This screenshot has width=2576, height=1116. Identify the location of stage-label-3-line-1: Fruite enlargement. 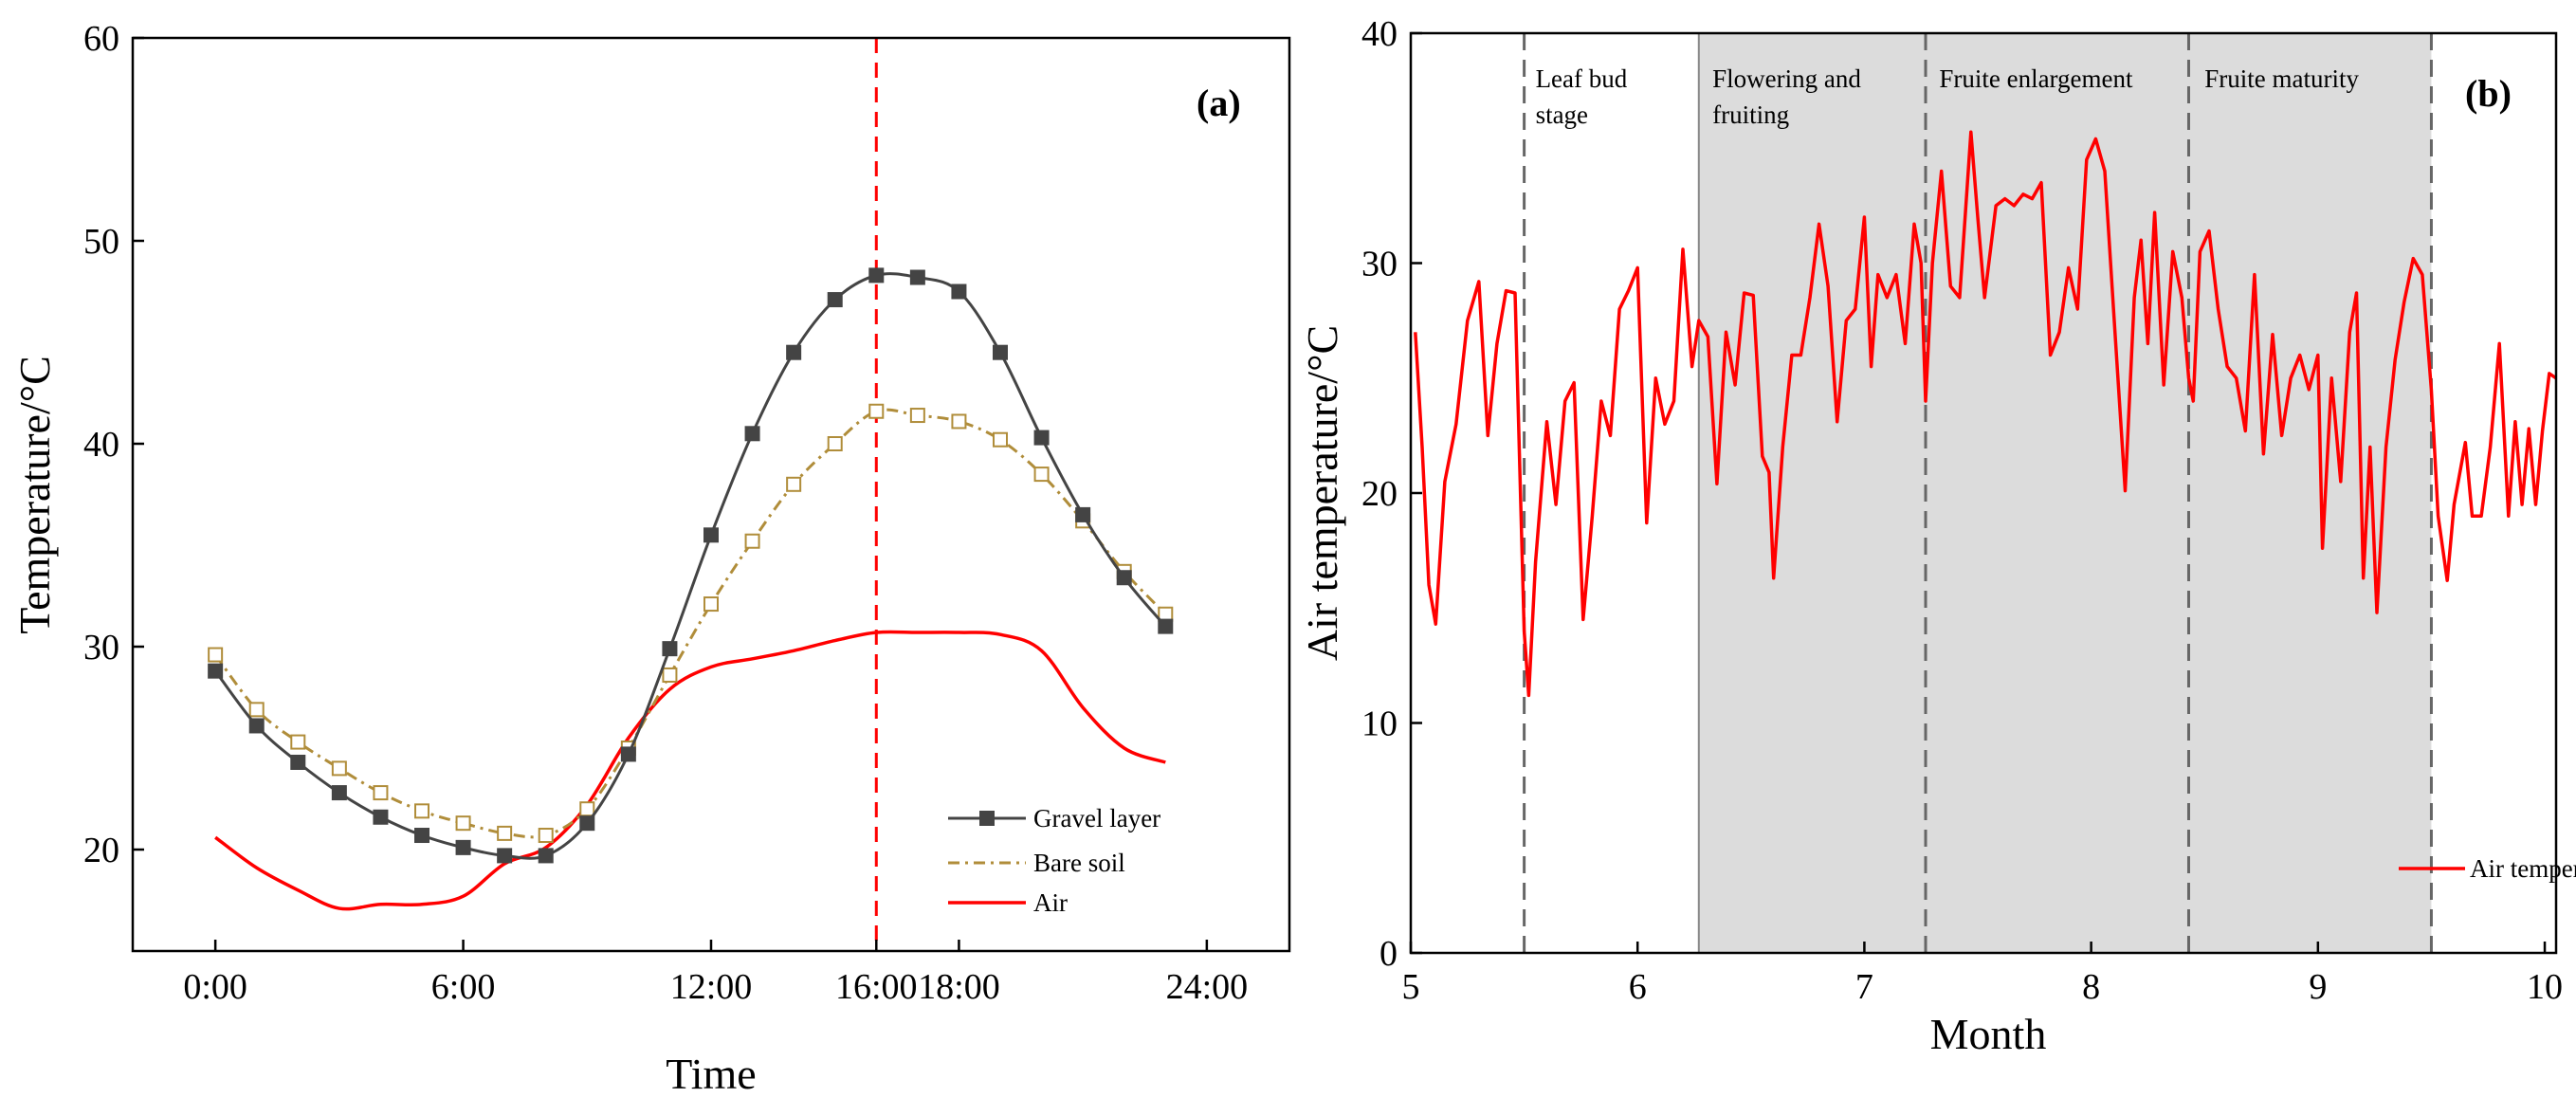
(2036, 78).